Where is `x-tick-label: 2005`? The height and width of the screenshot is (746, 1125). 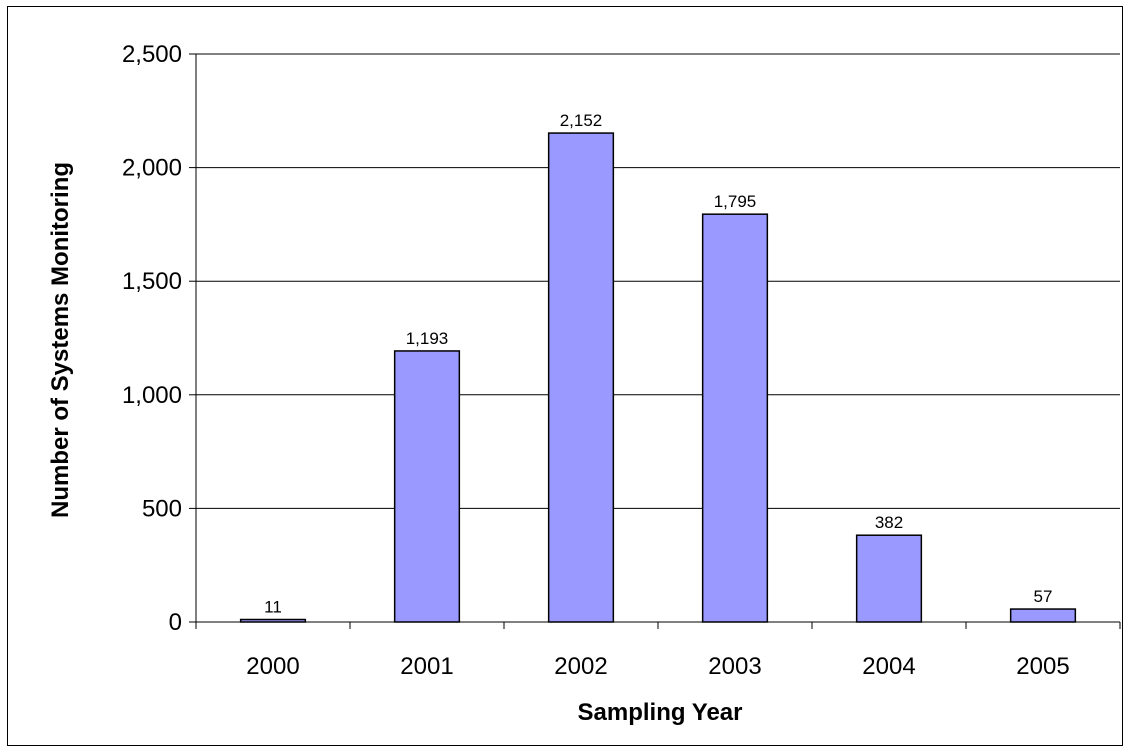 x-tick-label: 2005 is located at coordinates (1042, 666).